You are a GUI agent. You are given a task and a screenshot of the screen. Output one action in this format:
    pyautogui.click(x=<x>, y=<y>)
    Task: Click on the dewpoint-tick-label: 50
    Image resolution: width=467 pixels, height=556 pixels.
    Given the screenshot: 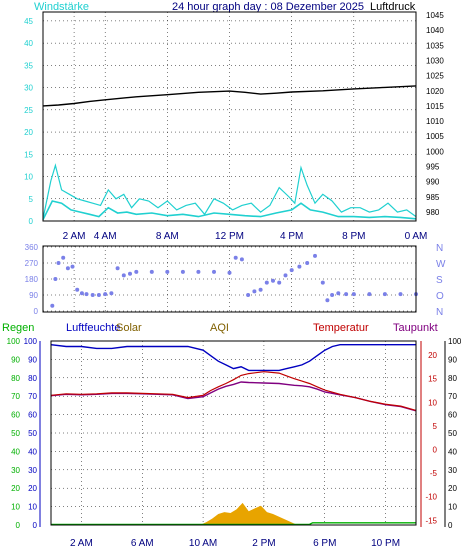 What is the action you would take?
    pyautogui.click(x=452, y=433)
    